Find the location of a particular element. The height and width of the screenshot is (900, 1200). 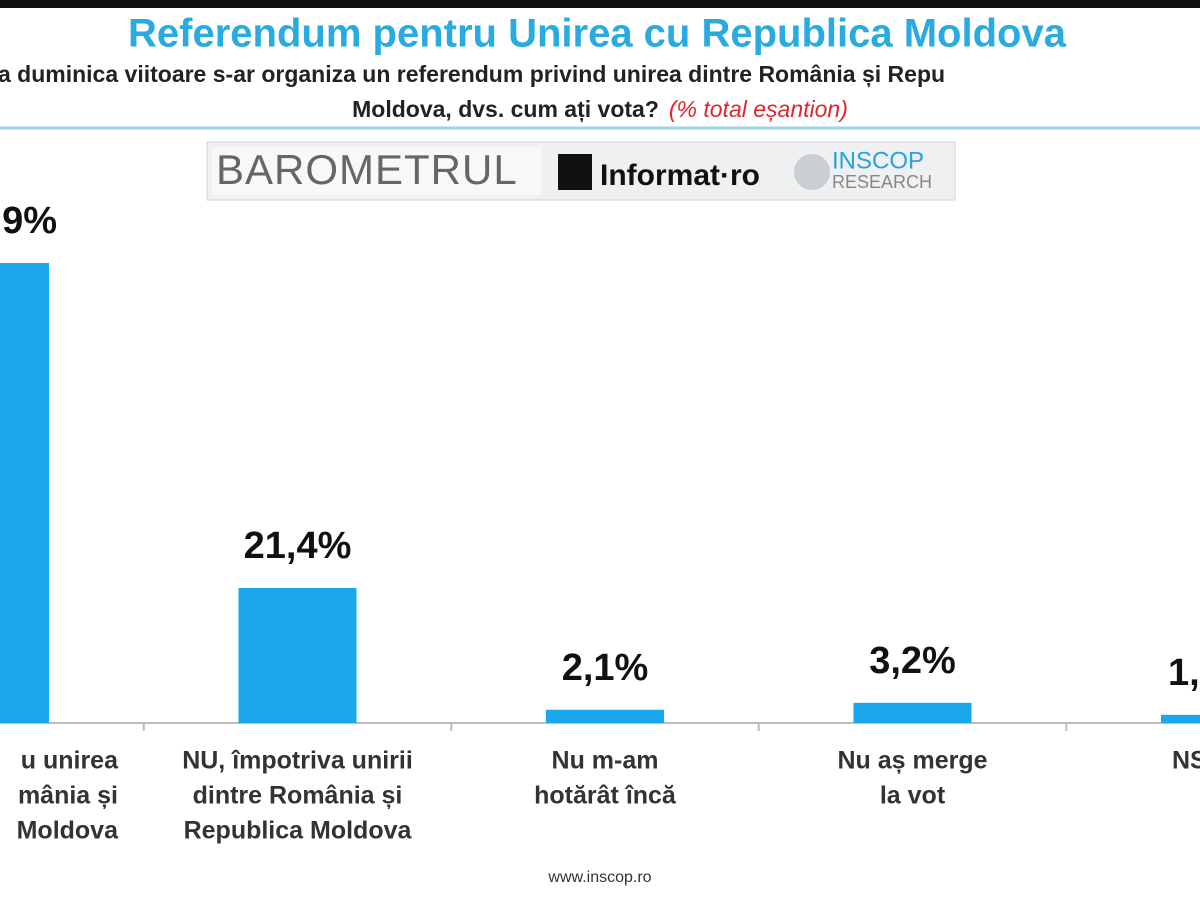

category-label: mânia și is located at coordinates (68, 796).